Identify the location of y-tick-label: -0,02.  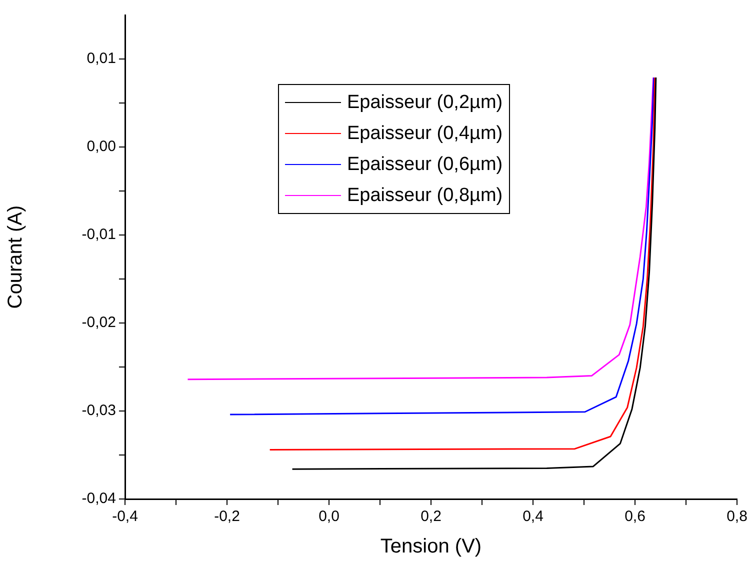
(99, 323).